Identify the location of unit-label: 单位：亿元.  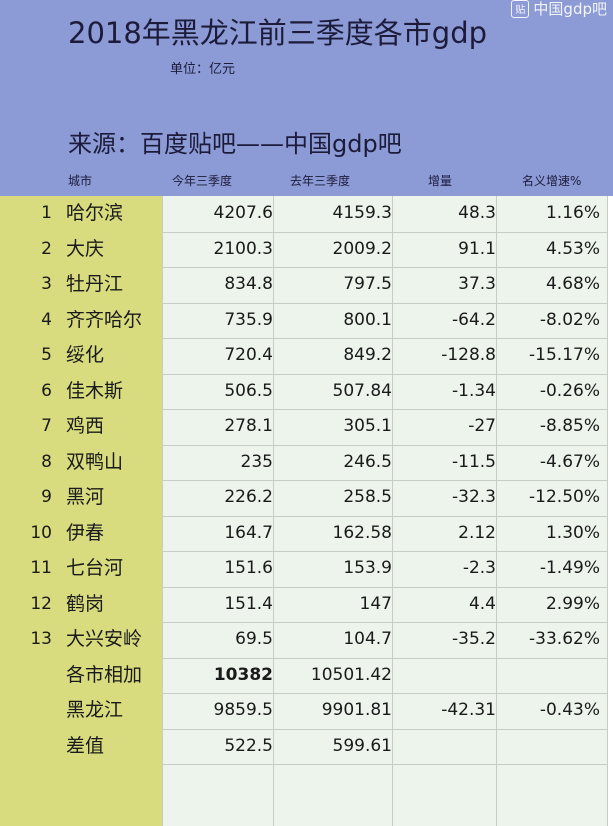
(203, 69).